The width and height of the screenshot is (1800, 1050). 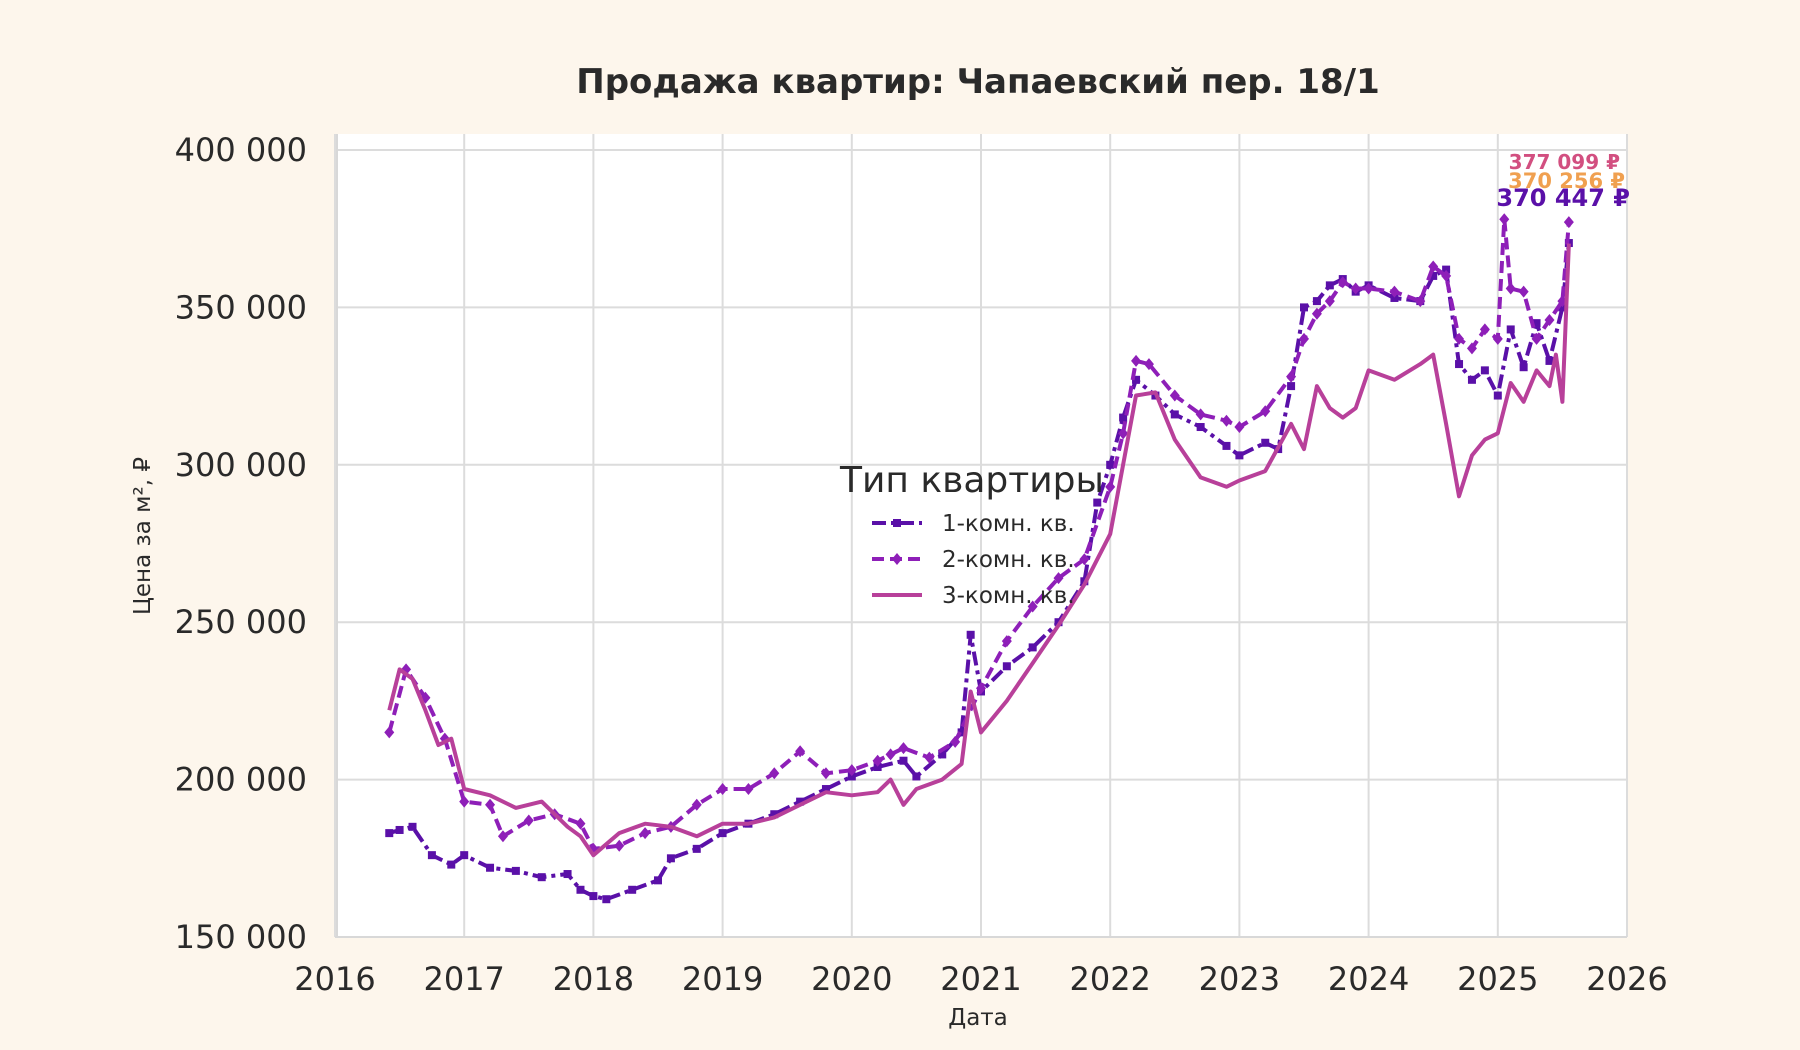 What do you see at coordinates (971, 480) in the screenshot?
I see `legend-title: Тип квартиры` at bounding box center [971, 480].